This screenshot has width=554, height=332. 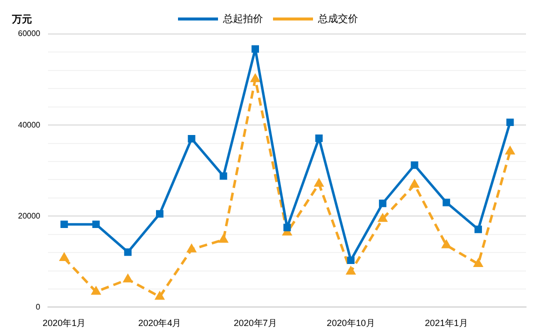 I want to click on x-tick-label: 2020年7月, so click(x=255, y=323).